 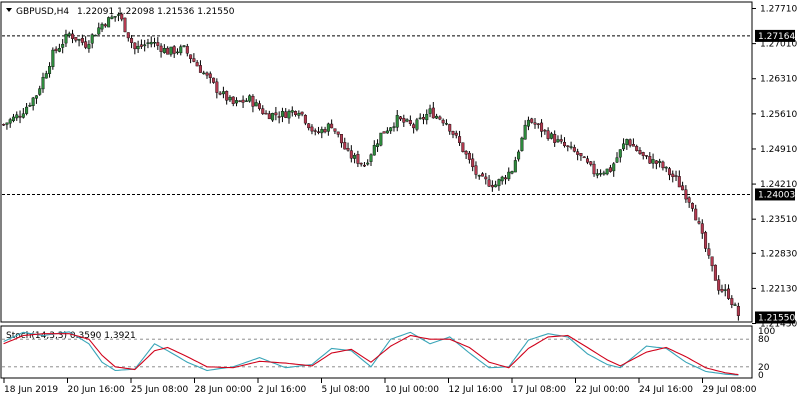 What do you see at coordinates (775, 194) in the screenshot?
I see `level-label-bg` at bounding box center [775, 194].